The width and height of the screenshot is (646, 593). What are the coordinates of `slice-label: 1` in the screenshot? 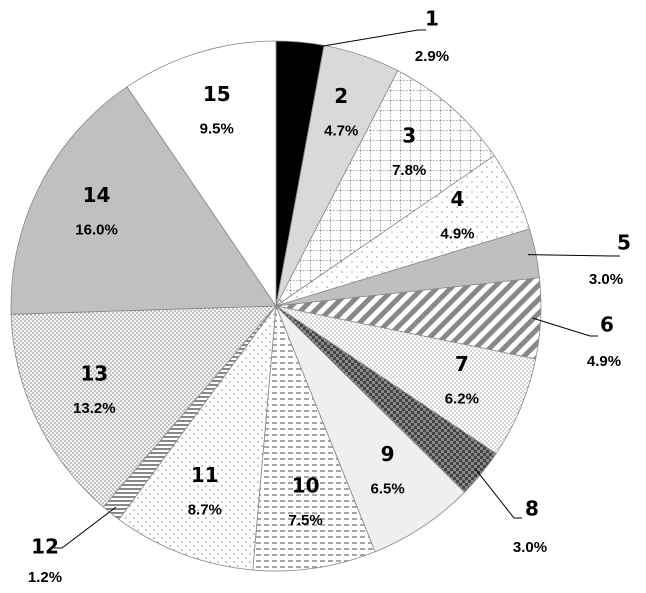 It's located at (432, 19).